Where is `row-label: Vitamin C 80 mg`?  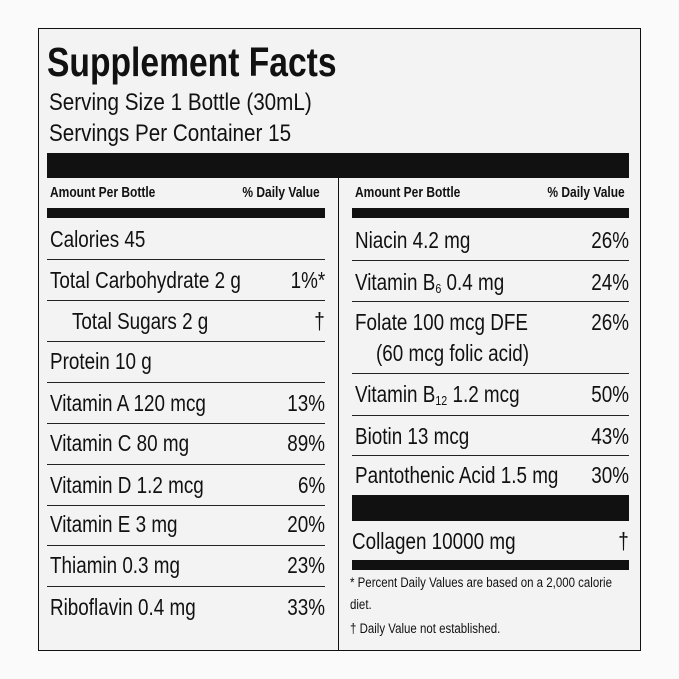
row-label: Vitamin C 80 mg is located at coordinates (120, 443).